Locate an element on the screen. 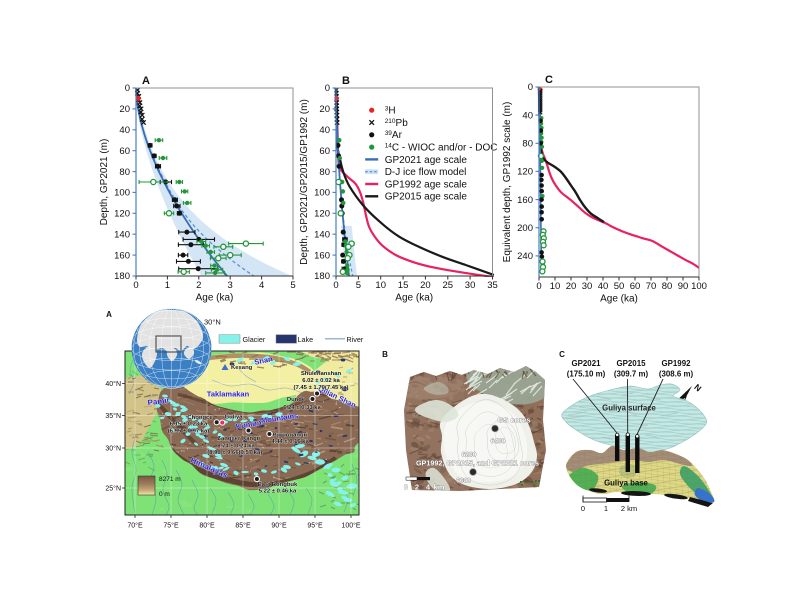 Image resolution: width=800 pixels, height=600 pixels. svg-text: Shulenanshan is located at coordinates (321, 374).